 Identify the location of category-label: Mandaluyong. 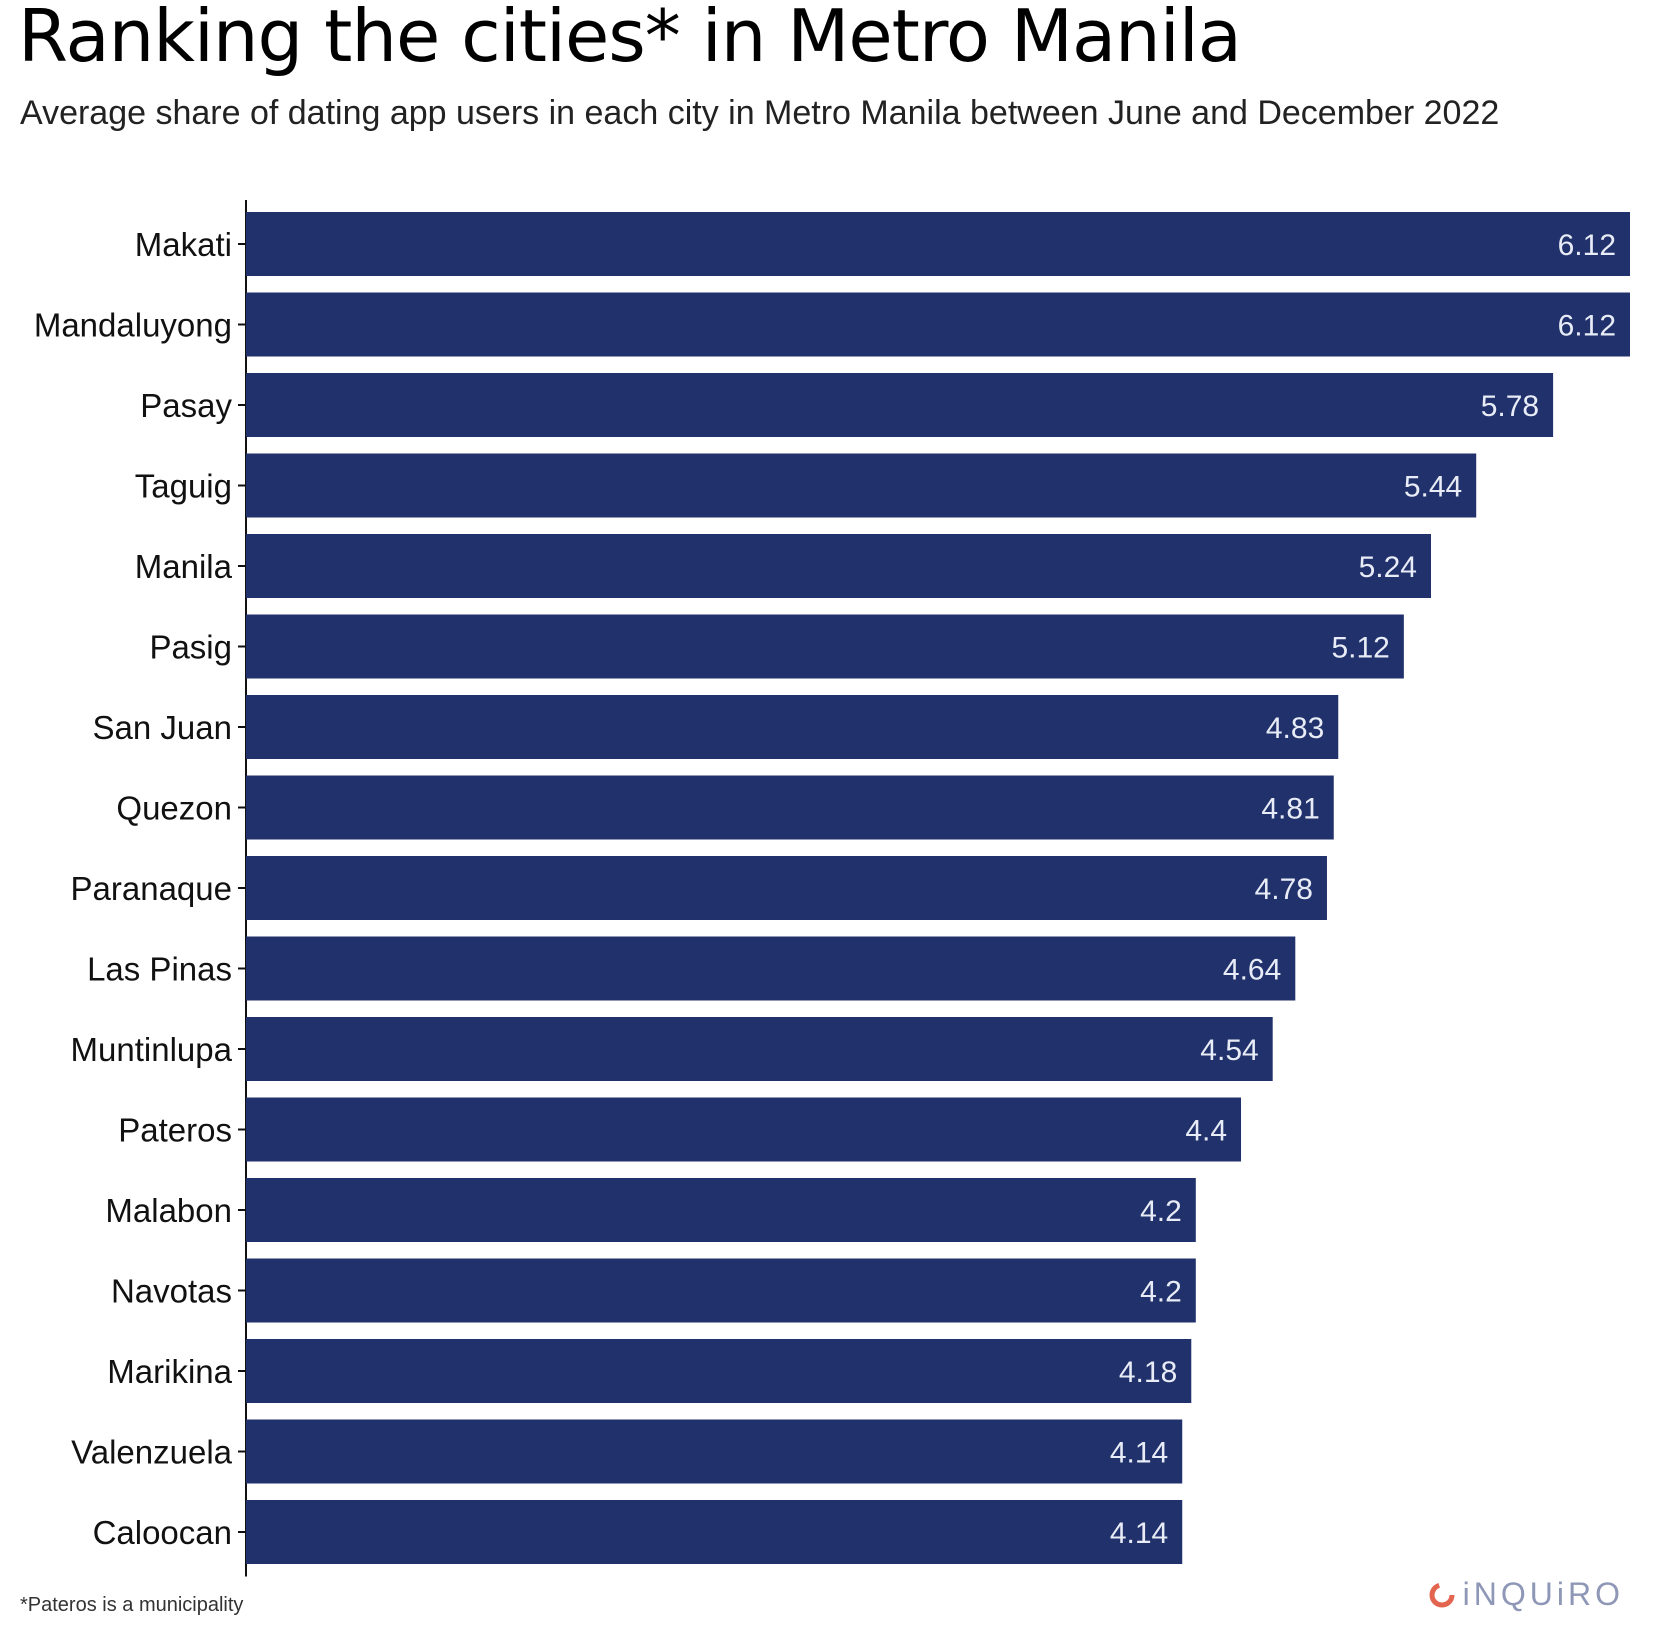
(133, 325).